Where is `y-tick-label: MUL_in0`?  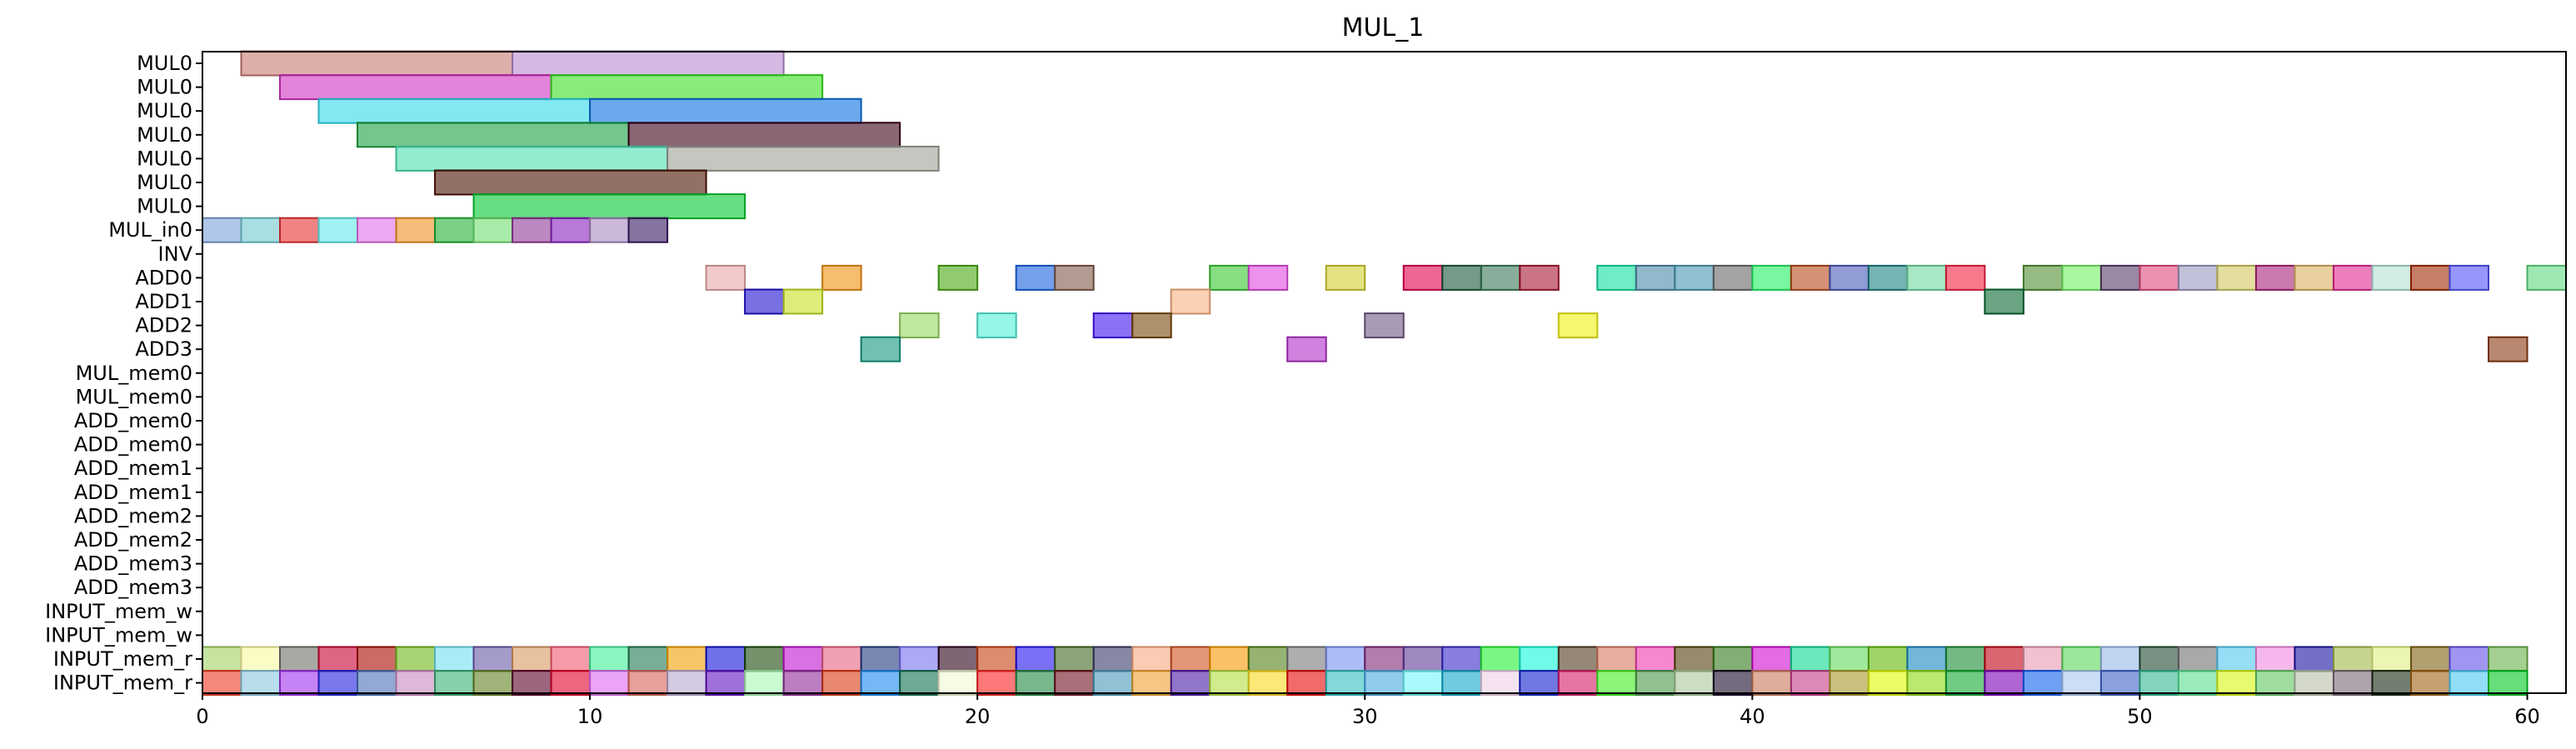 y-tick-label: MUL_in0 is located at coordinates (150, 230).